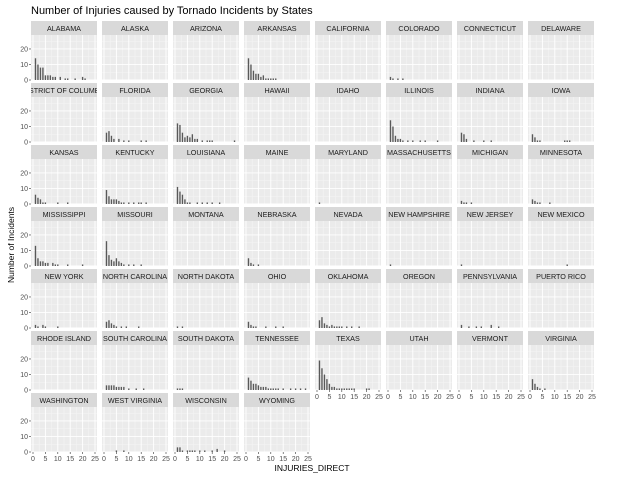 This screenshot has width=624, height=477. Describe the element at coordinates (246, 459) in the screenshot. I see `x-tick-label: 0` at that location.